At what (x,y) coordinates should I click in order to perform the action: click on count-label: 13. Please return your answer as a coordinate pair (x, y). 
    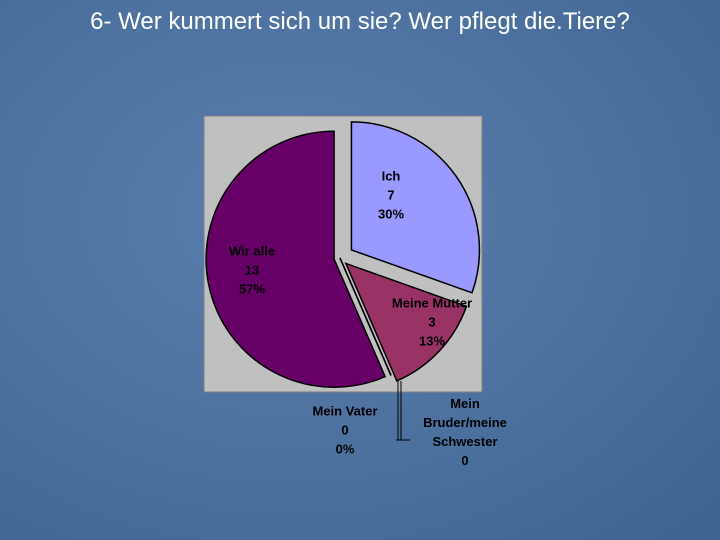
    Looking at the image, I should click on (252, 270).